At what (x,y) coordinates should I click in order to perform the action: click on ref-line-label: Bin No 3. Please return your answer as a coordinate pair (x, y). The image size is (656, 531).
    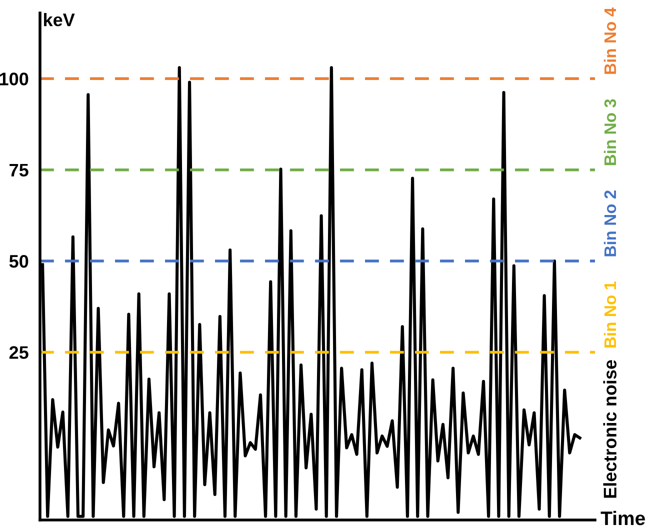
    Looking at the image, I should click on (610, 132).